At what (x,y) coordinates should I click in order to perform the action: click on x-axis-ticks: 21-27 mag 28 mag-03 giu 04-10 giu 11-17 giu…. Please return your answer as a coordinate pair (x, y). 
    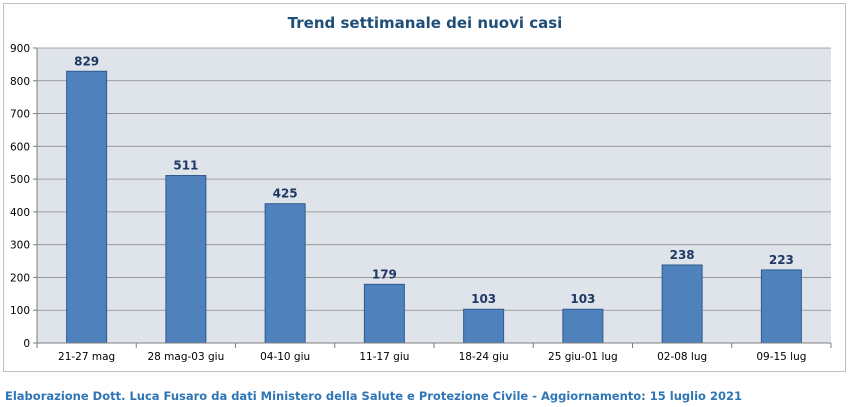
    Looking at the image, I should click on (434, 353).